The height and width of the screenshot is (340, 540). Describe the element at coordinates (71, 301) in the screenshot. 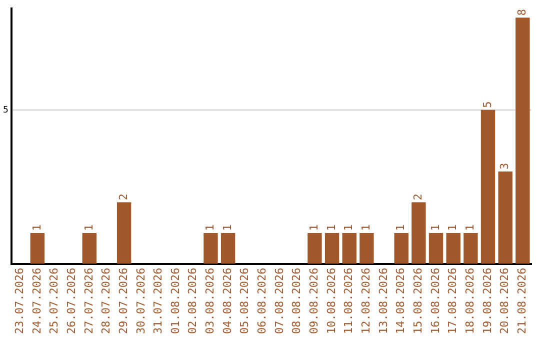

I see `x-tick-label: 26.07.2026` at that location.